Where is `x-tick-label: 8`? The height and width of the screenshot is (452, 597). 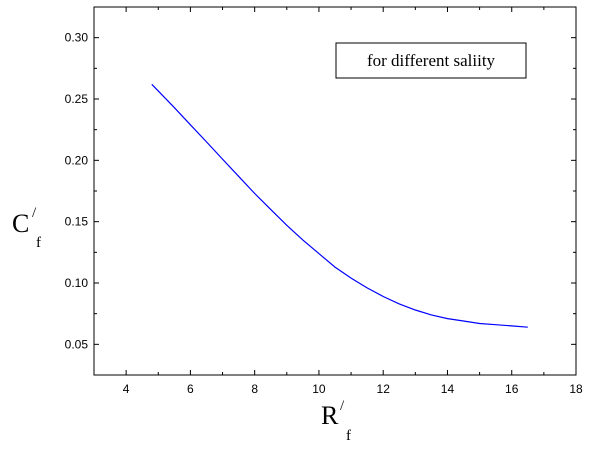 x-tick-label: 8 is located at coordinates (254, 389).